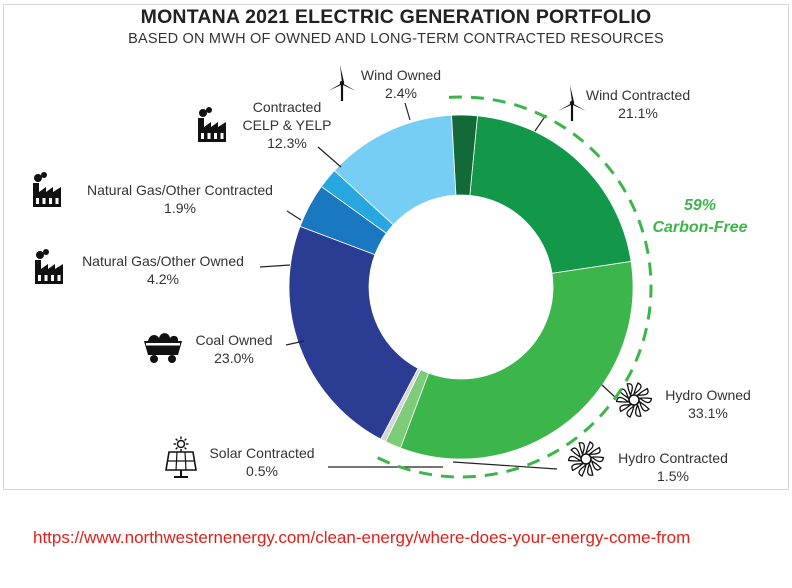 Image resolution: width=792 pixels, height=588 pixels. I want to click on leader-hydro-owned, so click(609, 391).